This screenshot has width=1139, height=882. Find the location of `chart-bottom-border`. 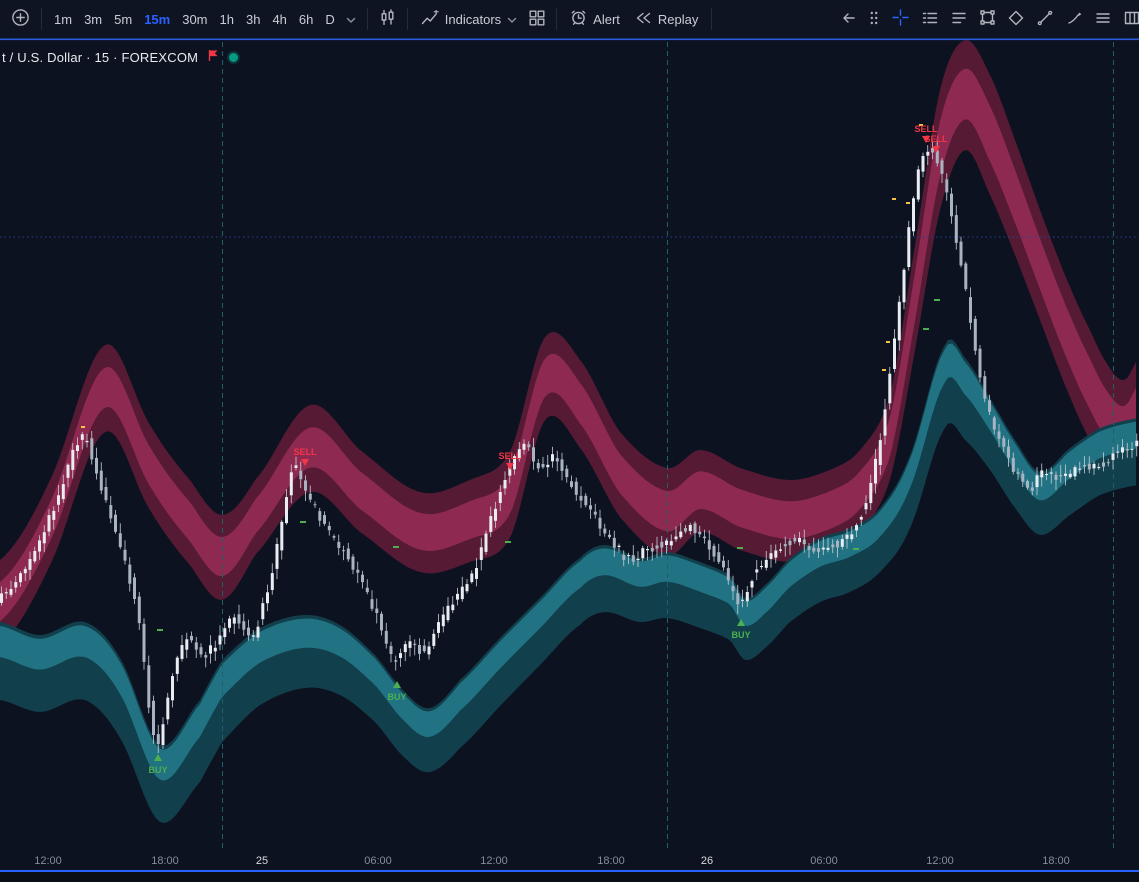

chart-bottom-border is located at coordinates (569, 871).